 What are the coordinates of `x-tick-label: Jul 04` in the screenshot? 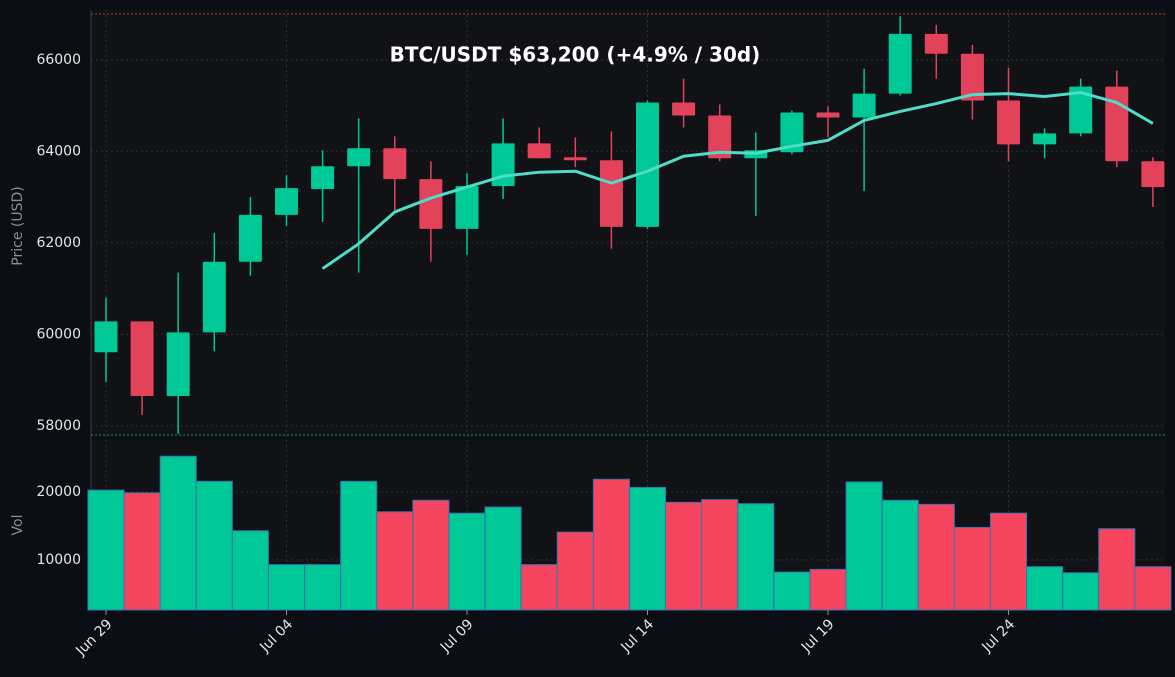 It's located at (276, 636).